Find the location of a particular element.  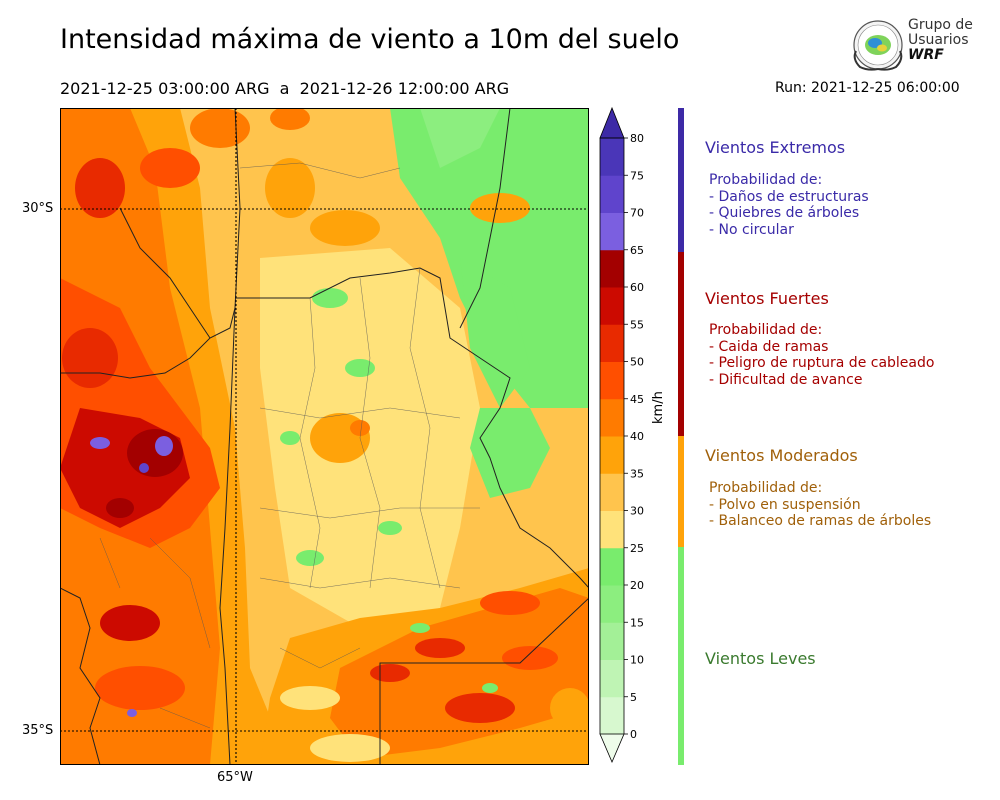

colorbar-unit: km/h is located at coordinates (658, 407).